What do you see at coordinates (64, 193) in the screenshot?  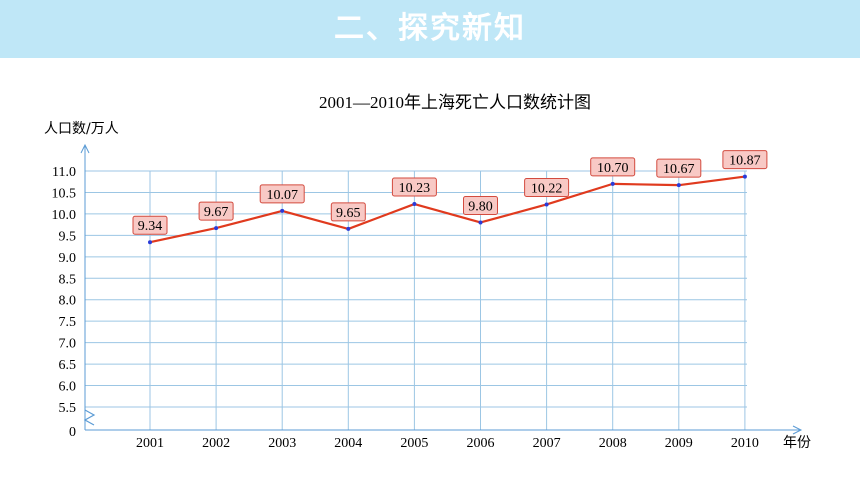 I see `y-tick-label: 10.5` at bounding box center [64, 193].